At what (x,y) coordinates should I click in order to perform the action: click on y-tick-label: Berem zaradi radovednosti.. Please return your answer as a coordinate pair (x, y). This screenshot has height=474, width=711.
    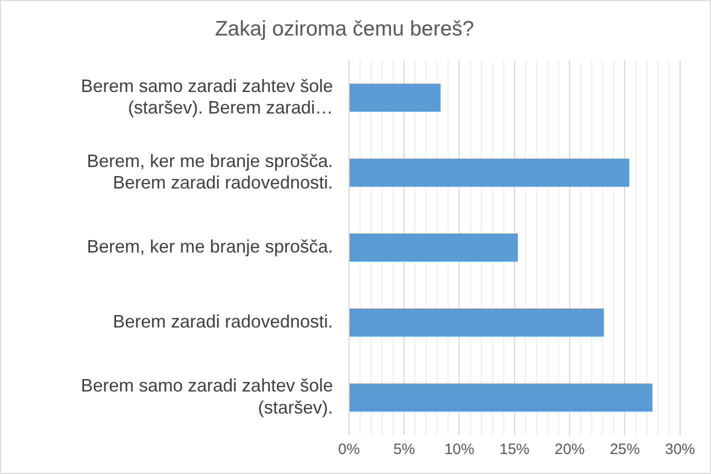
    Looking at the image, I should click on (222, 322).